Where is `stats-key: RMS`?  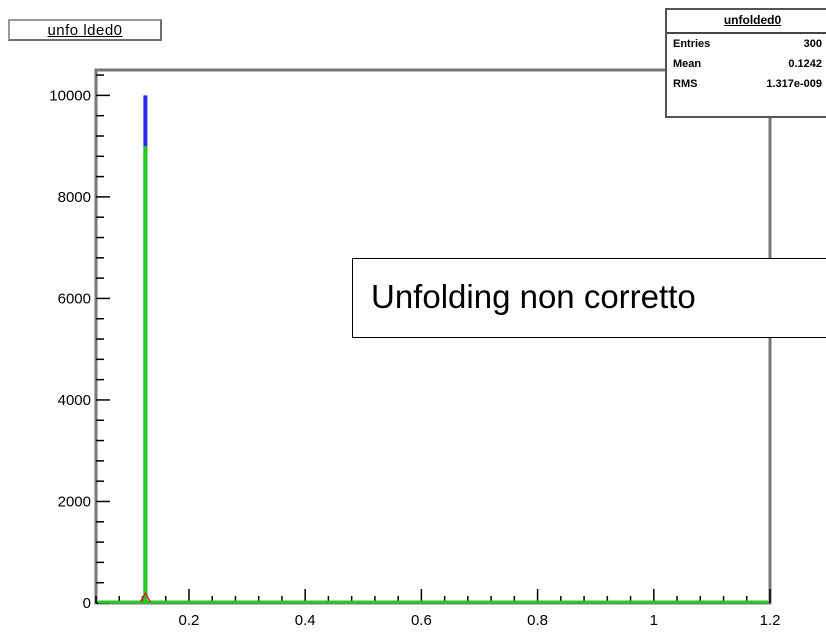 stats-key: RMS is located at coordinates (685, 84).